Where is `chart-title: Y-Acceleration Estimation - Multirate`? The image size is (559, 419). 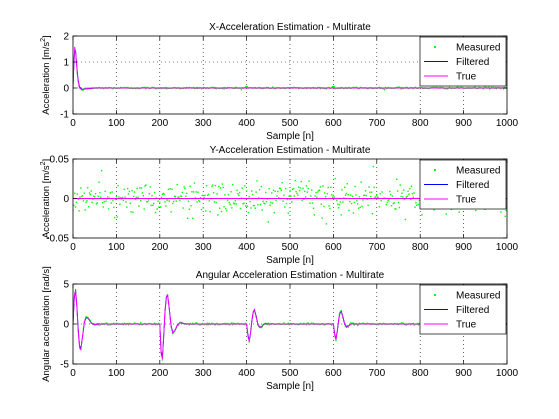 chart-title: Y-Acceleration Estimation - Multirate is located at coordinates (290, 150).